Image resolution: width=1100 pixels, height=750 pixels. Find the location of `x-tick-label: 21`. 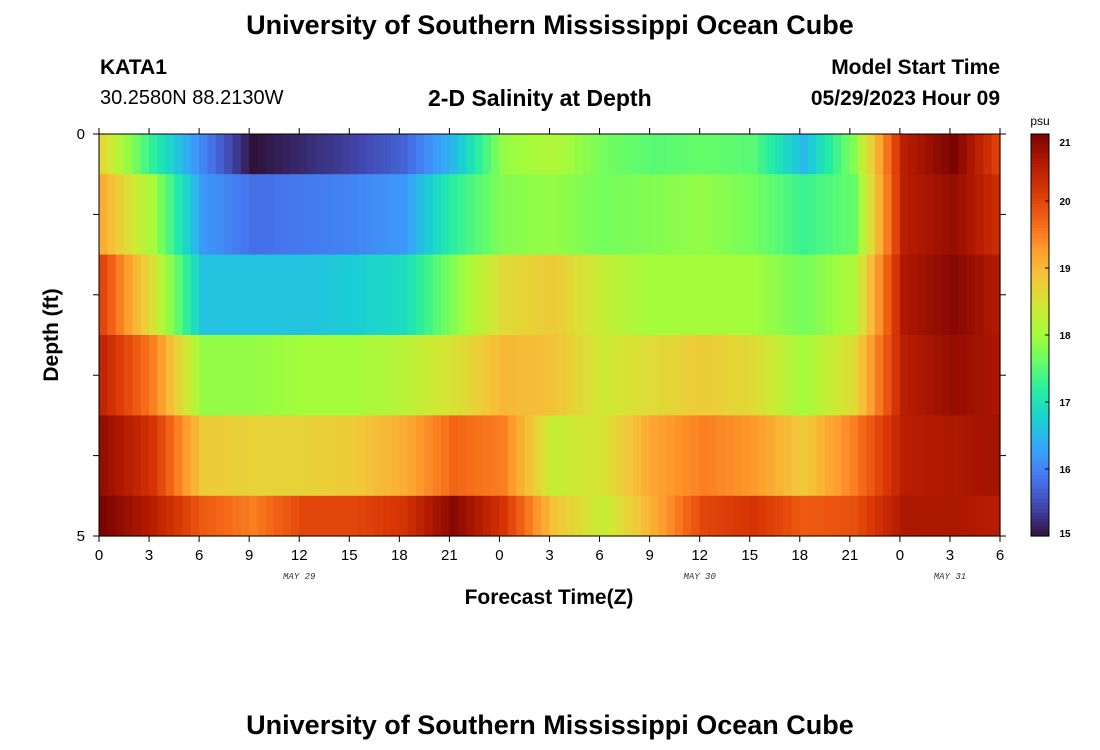

x-tick-label: 21 is located at coordinates (849, 555).